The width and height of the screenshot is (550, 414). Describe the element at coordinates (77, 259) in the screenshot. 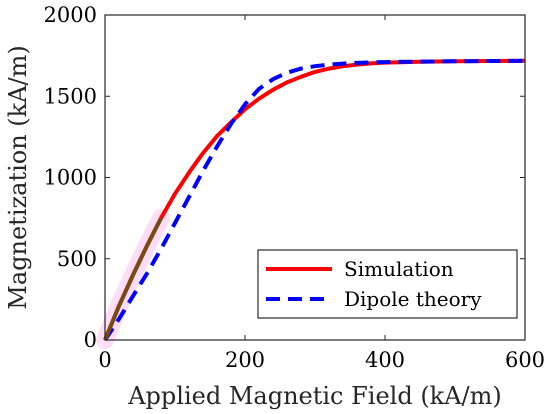

I see `y-tick-label: 500` at that location.